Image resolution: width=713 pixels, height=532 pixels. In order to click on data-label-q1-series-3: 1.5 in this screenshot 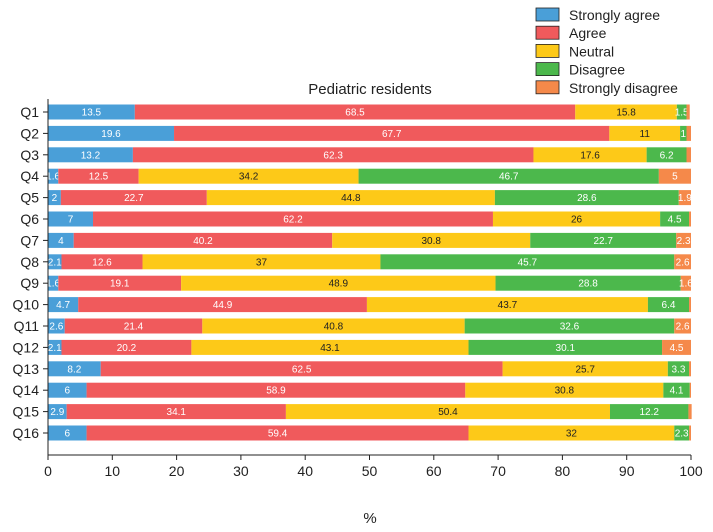, I will do `click(682, 113)`.